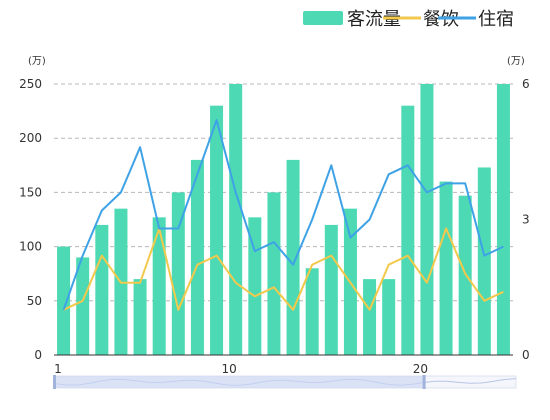 The height and width of the screenshot is (420, 550). Describe the element at coordinates (420, 369) in the screenshot. I see `x-tick-label: 20` at that location.